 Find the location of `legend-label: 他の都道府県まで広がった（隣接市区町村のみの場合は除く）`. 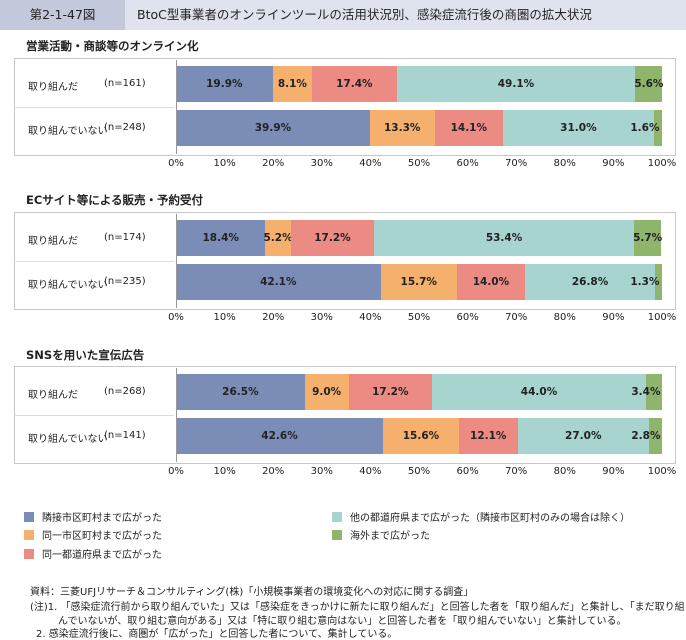

legend-label: 他の都道府県まで広がった（隣接市区町村のみの場合は除く） is located at coordinates (490, 518).